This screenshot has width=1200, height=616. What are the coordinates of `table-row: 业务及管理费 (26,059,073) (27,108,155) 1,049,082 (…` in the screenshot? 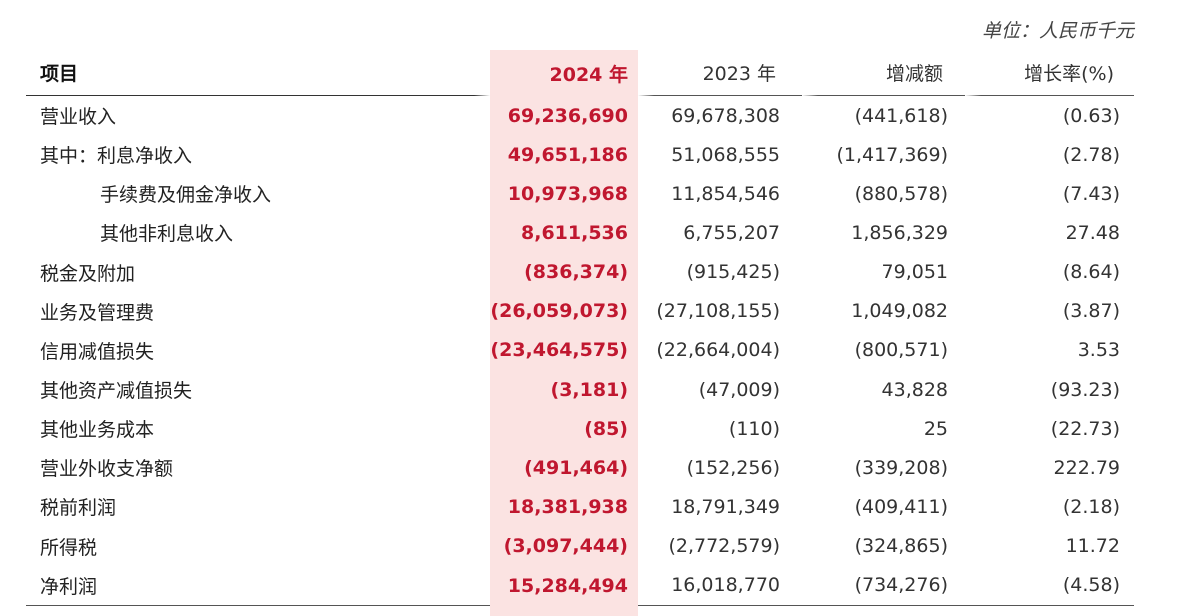 It's located at (580, 311).